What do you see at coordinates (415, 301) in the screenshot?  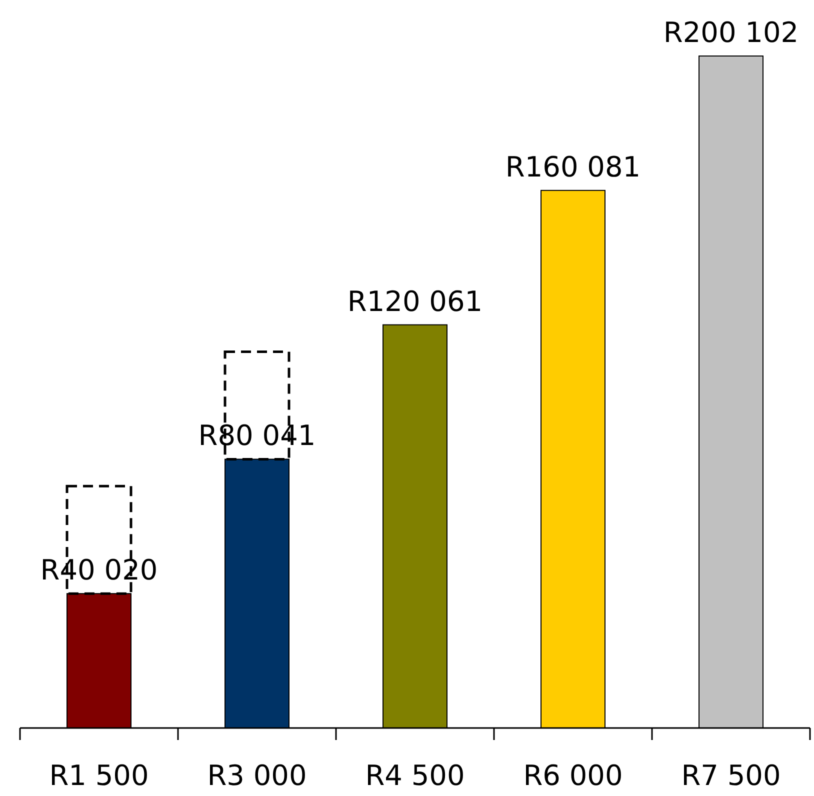 I see `data-label: R120 061` at bounding box center [415, 301].